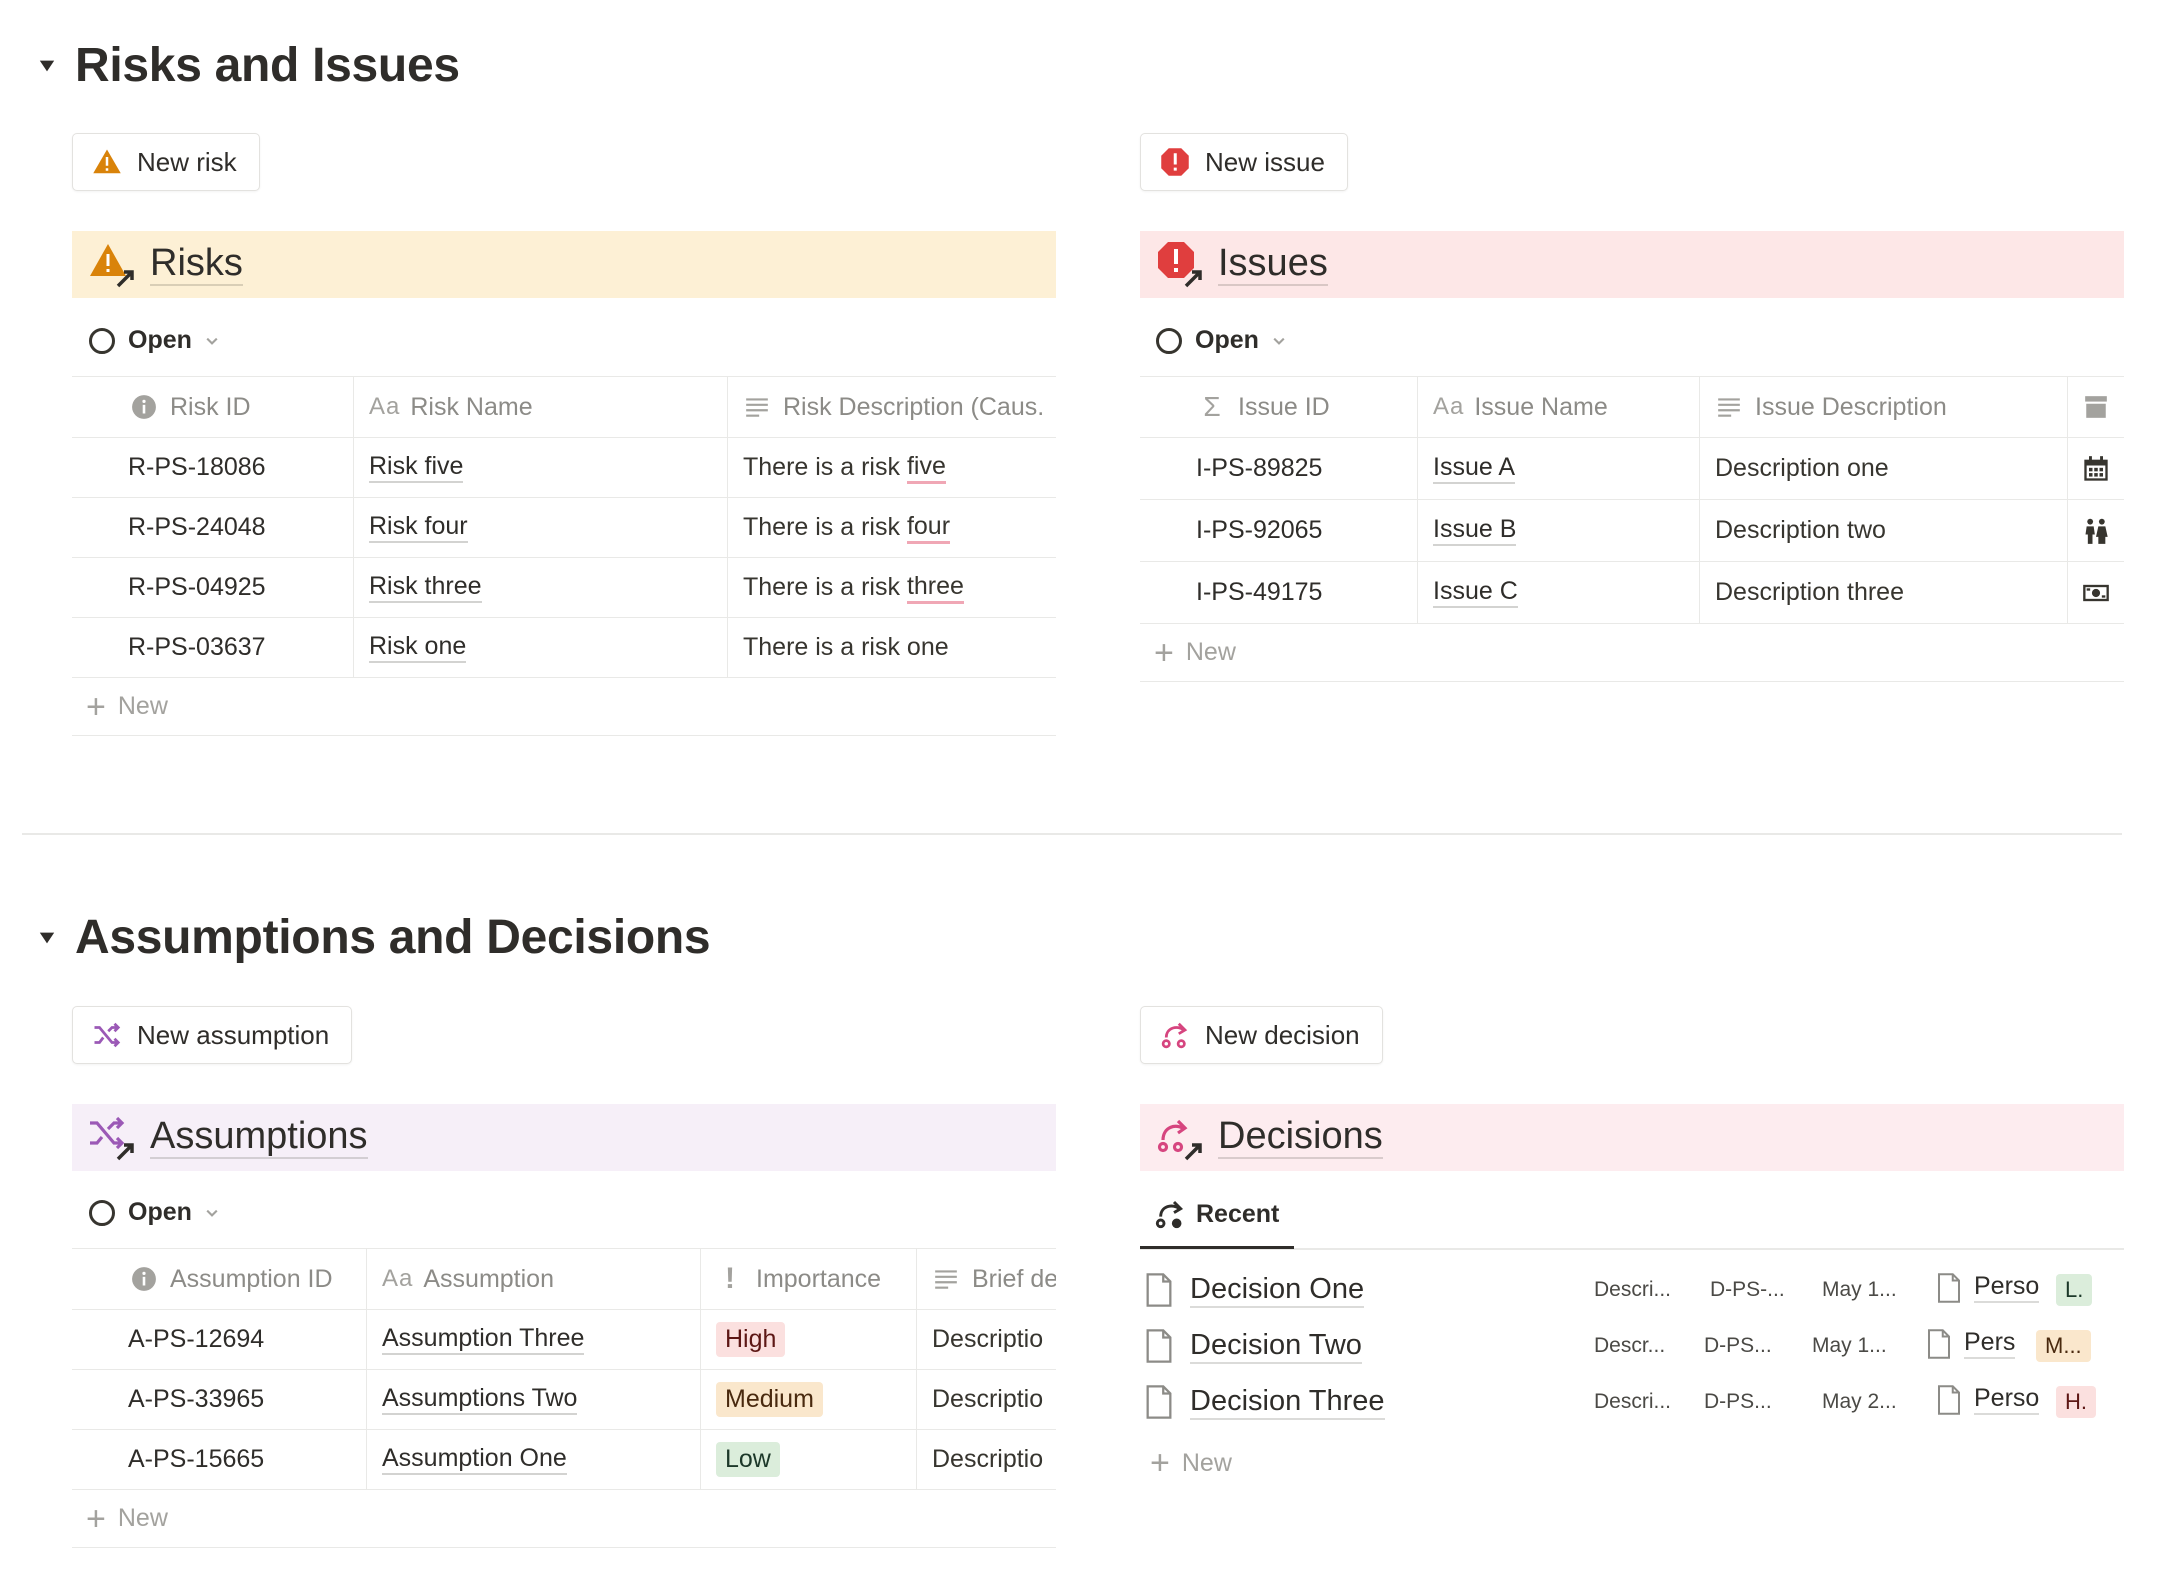 This screenshot has width=2168, height=1582. Describe the element at coordinates (1559, 592) in the screenshot. I see `issue-name-cell: Issue C` at that location.